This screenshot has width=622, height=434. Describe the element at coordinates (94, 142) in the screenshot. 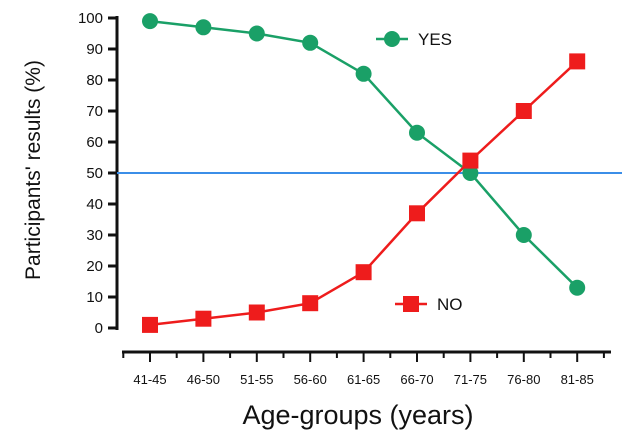

I see `y-tick-label: 60` at that location.